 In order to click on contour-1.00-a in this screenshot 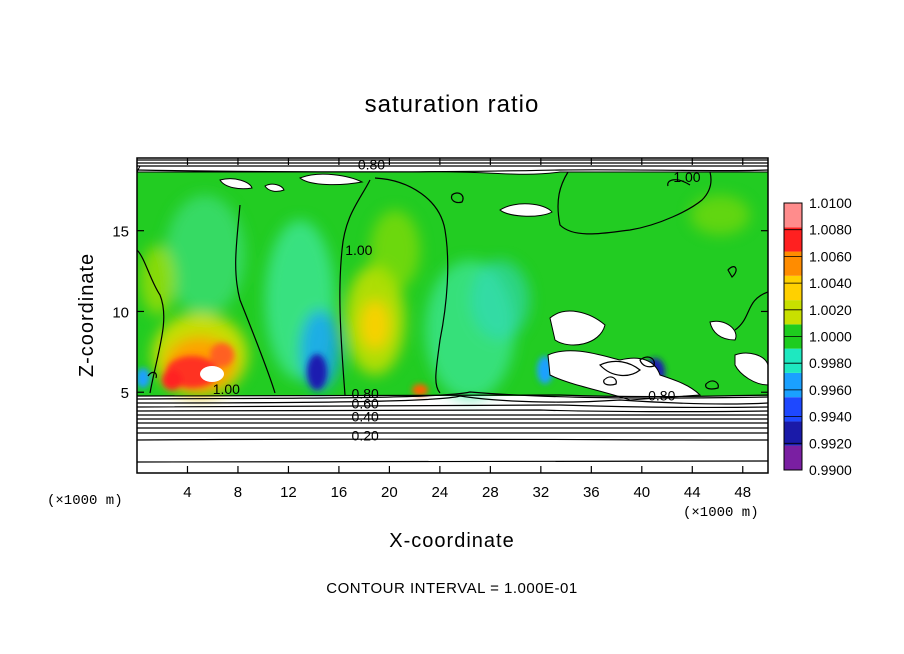, I will do `click(255, 299)`.